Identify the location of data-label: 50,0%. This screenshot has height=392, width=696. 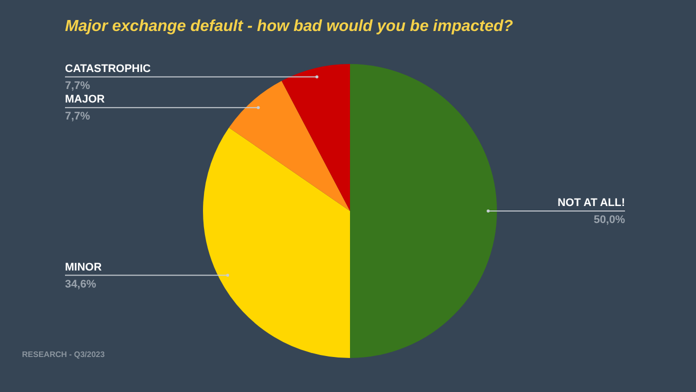
(610, 220).